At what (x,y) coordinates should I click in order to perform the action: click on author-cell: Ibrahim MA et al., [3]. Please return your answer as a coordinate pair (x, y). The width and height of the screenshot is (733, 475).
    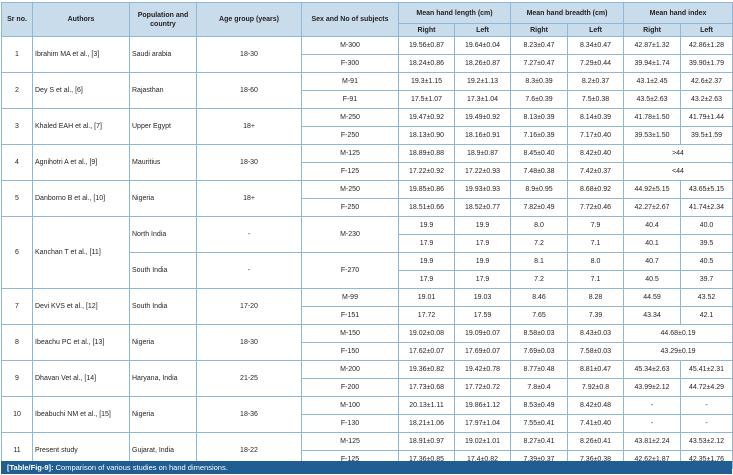
    Looking at the image, I should click on (81, 54).